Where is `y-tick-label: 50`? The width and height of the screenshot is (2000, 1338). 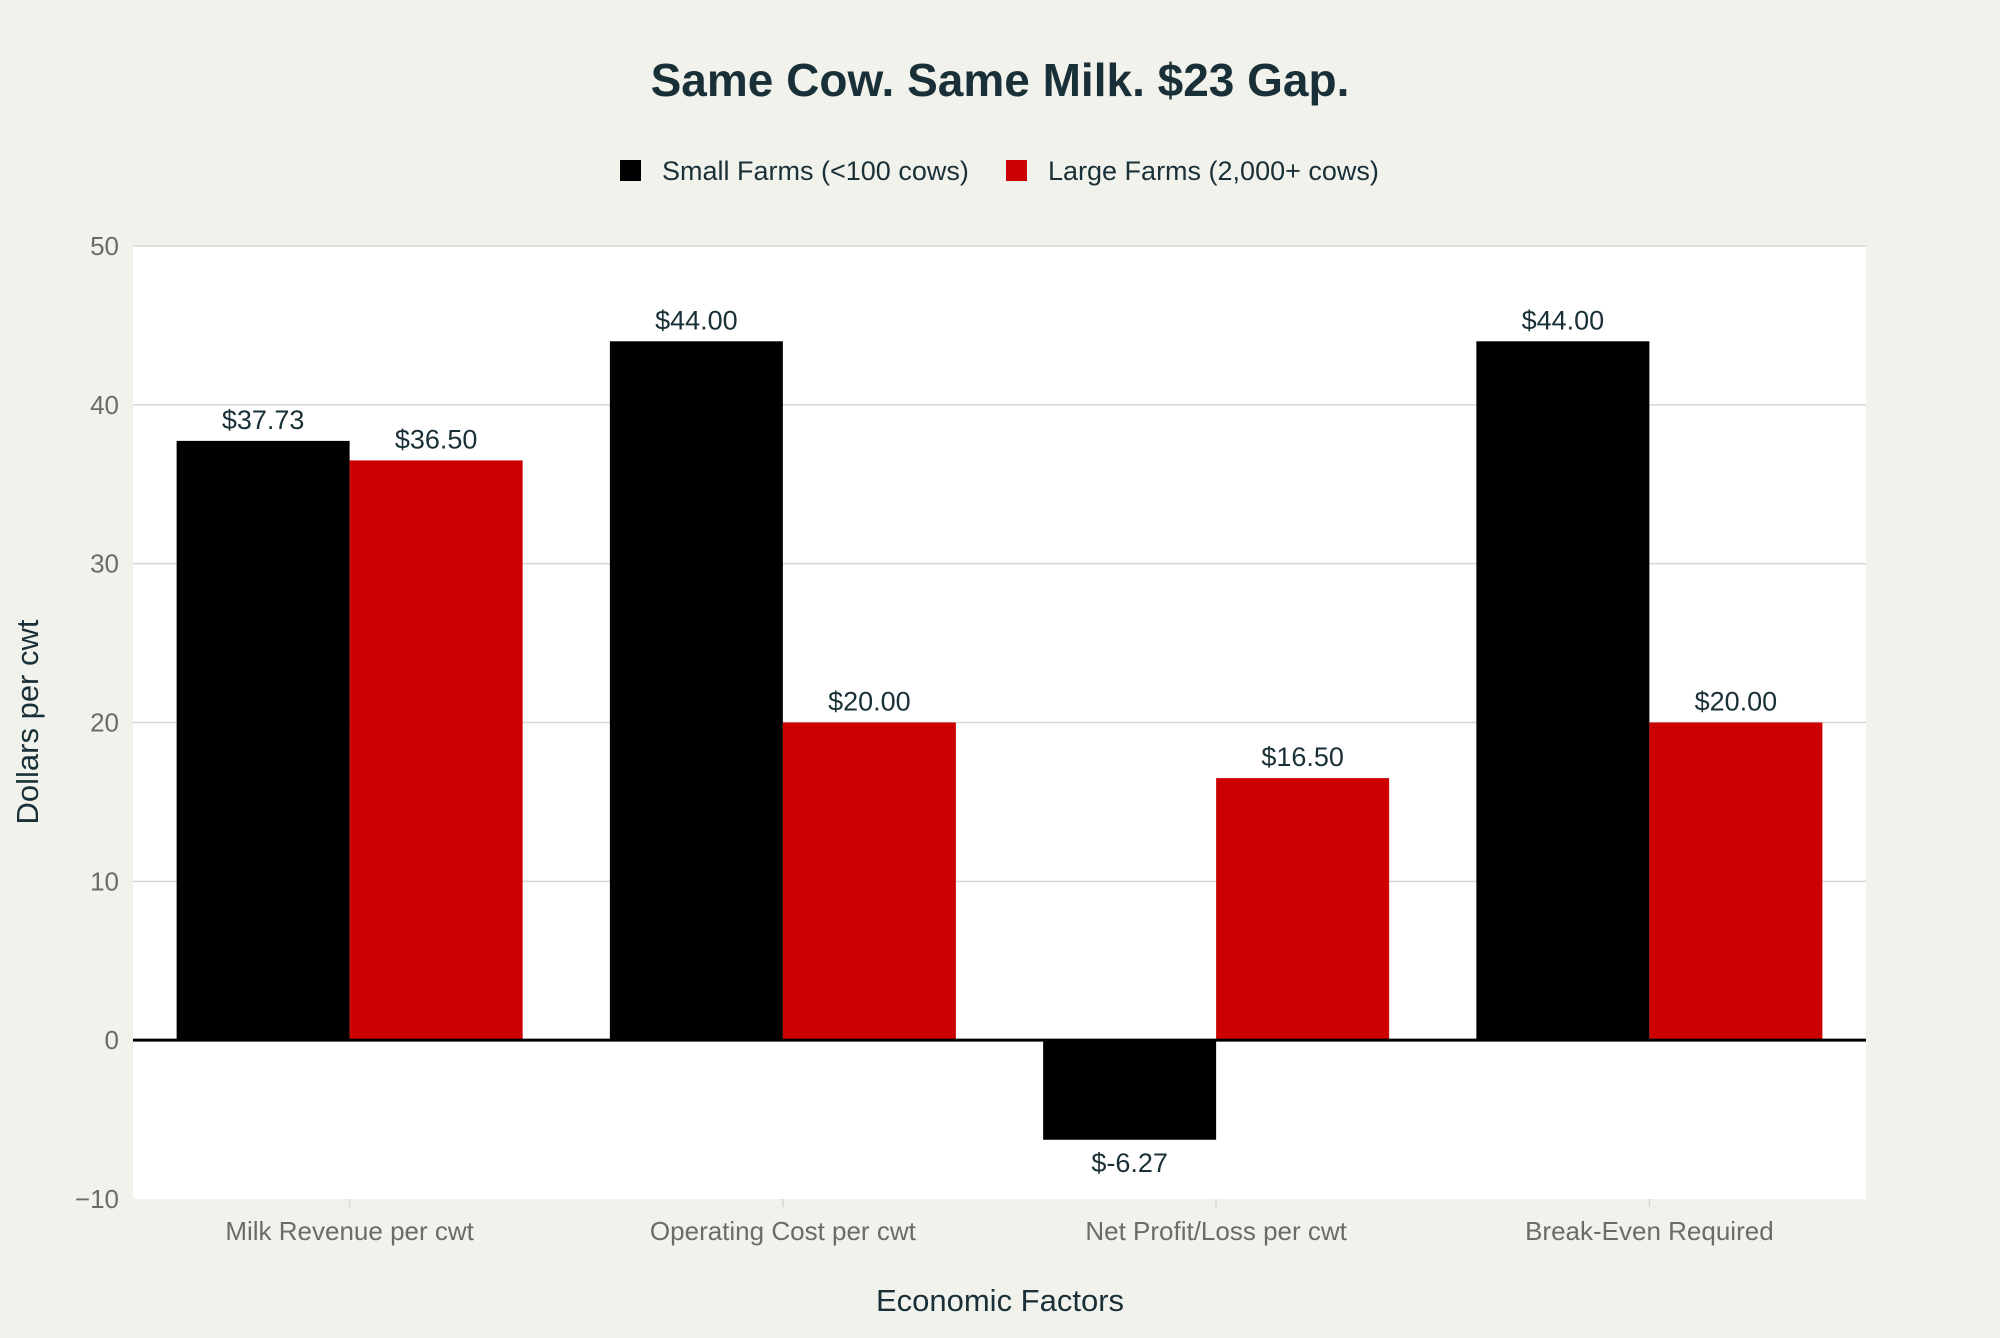 y-tick-label: 50 is located at coordinates (104, 246).